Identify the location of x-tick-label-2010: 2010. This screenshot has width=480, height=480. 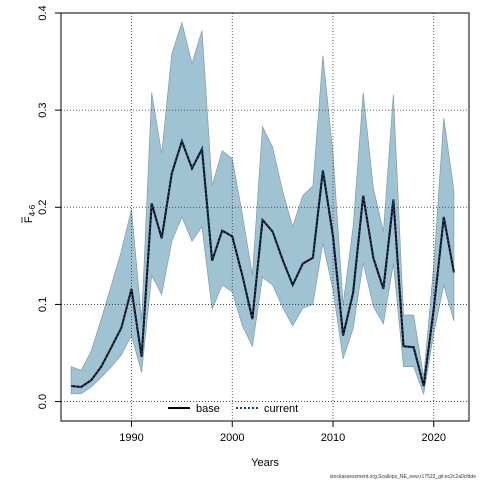
(333, 438).